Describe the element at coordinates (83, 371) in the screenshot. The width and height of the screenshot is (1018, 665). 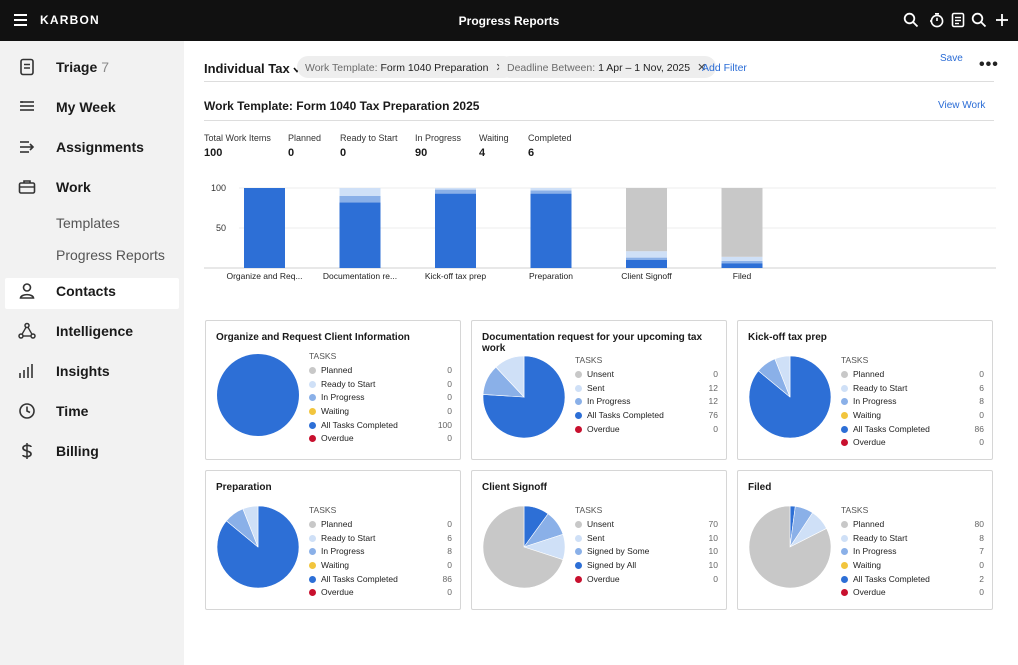
I see `sidebar-item-label: Insights` at that location.